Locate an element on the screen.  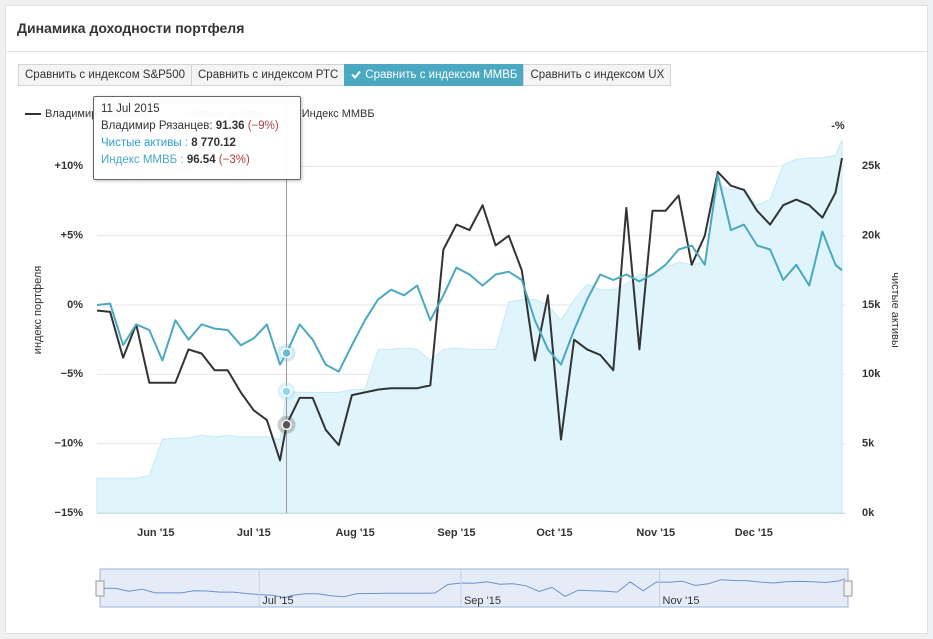
x-tick-label: Jun '15 is located at coordinates (155, 533).